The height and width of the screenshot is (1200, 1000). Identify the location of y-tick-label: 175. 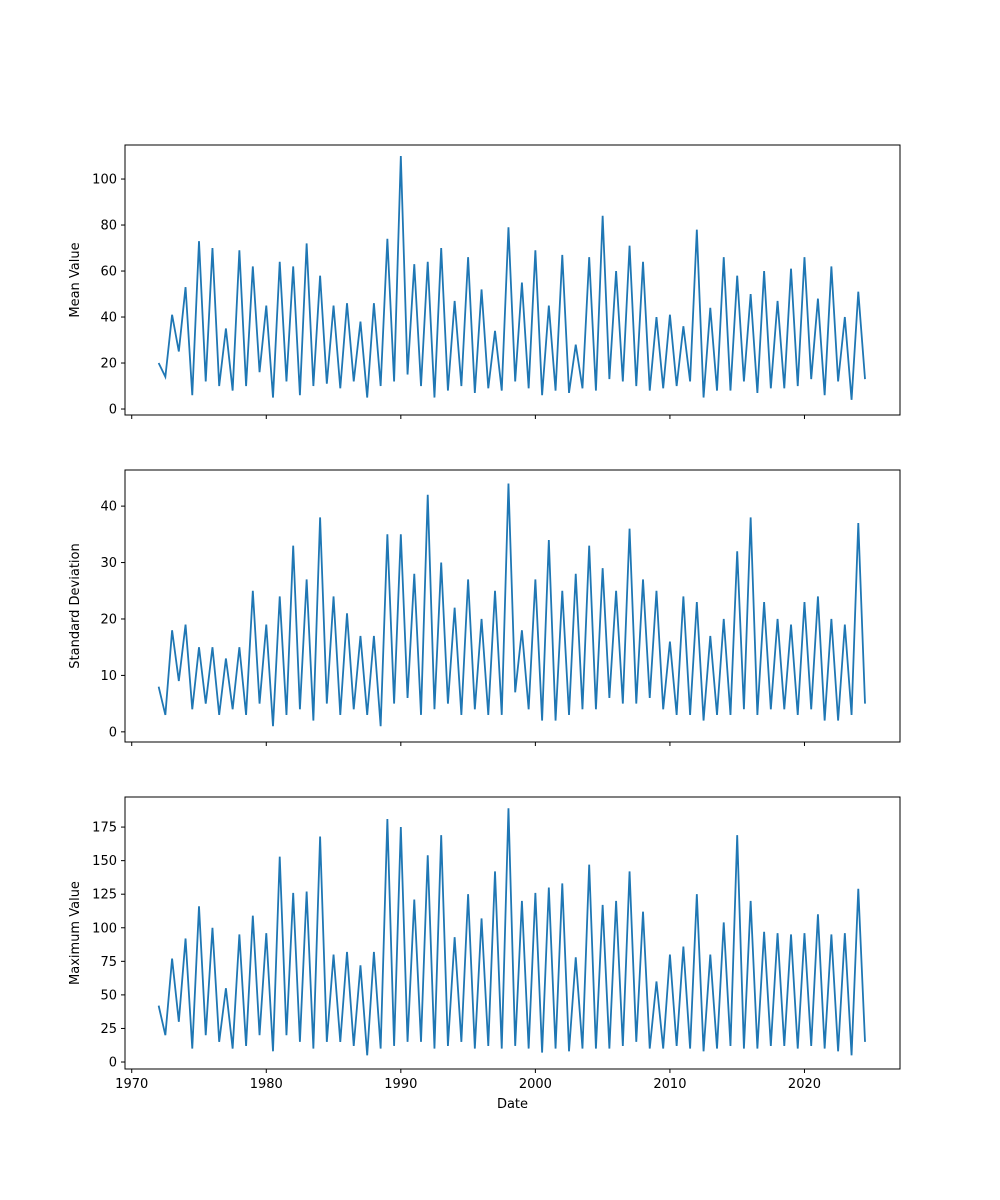
(104, 828).